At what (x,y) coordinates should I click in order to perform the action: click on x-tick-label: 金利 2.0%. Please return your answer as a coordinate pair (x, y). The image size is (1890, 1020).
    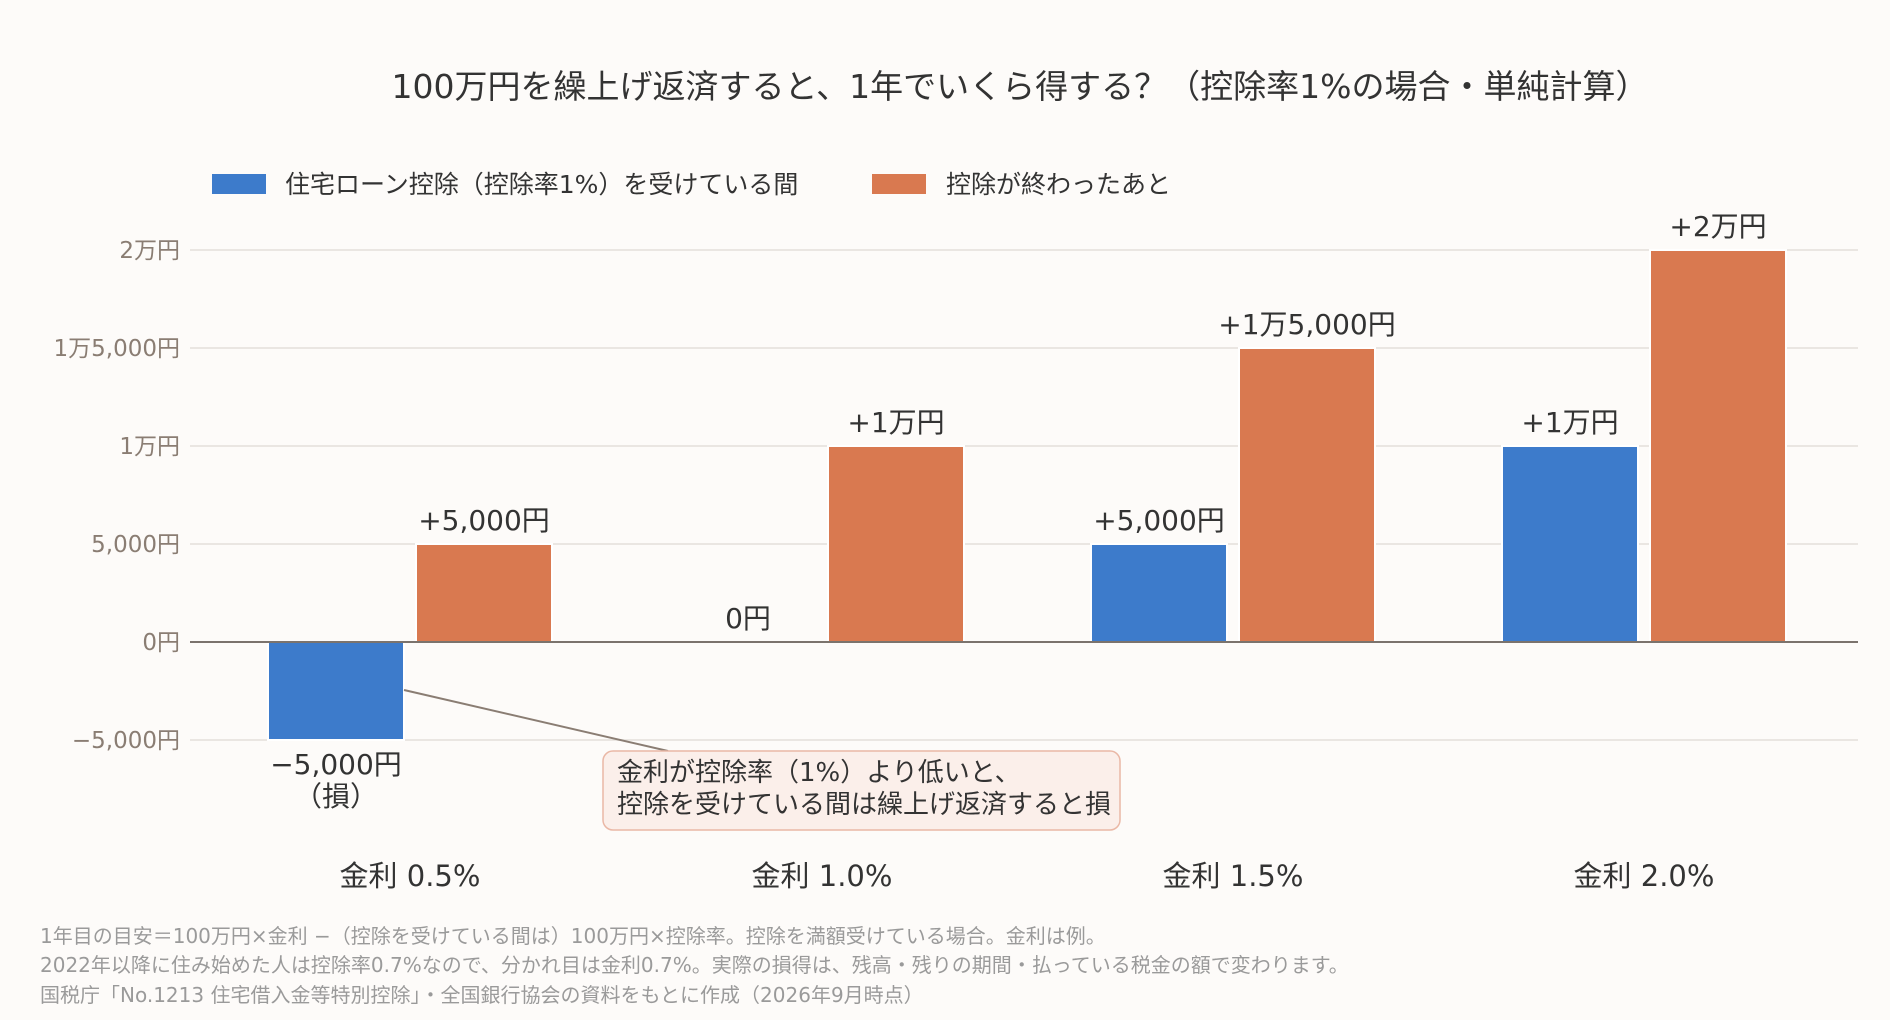
    Looking at the image, I should click on (1644, 876).